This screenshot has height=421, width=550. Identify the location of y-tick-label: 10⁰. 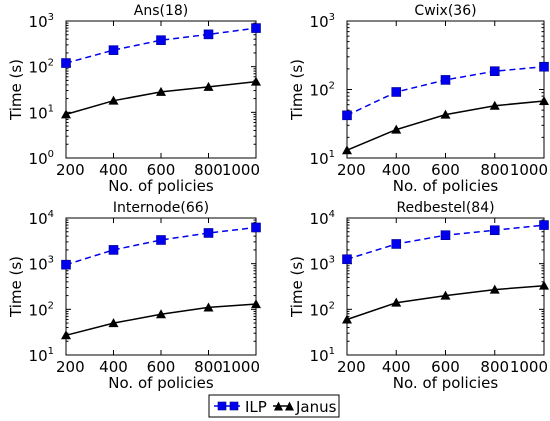
(41, 158).